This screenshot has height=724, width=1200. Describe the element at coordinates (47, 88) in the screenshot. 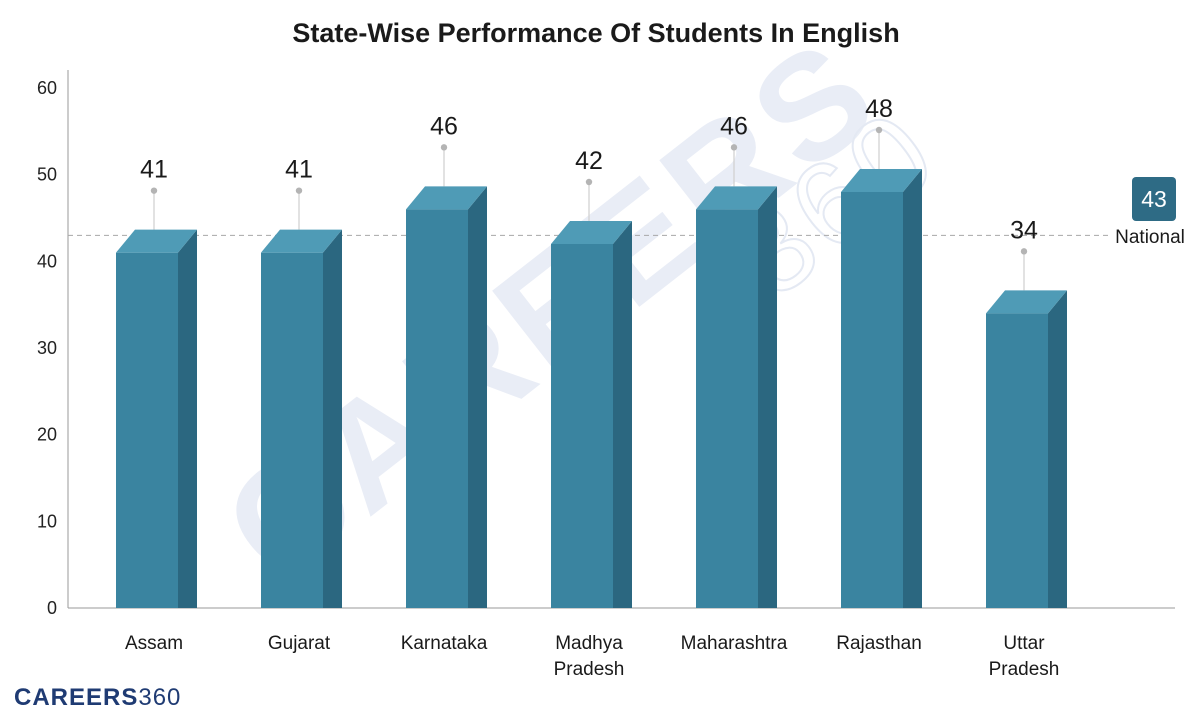

I see `y-tick-label: 60` at that location.